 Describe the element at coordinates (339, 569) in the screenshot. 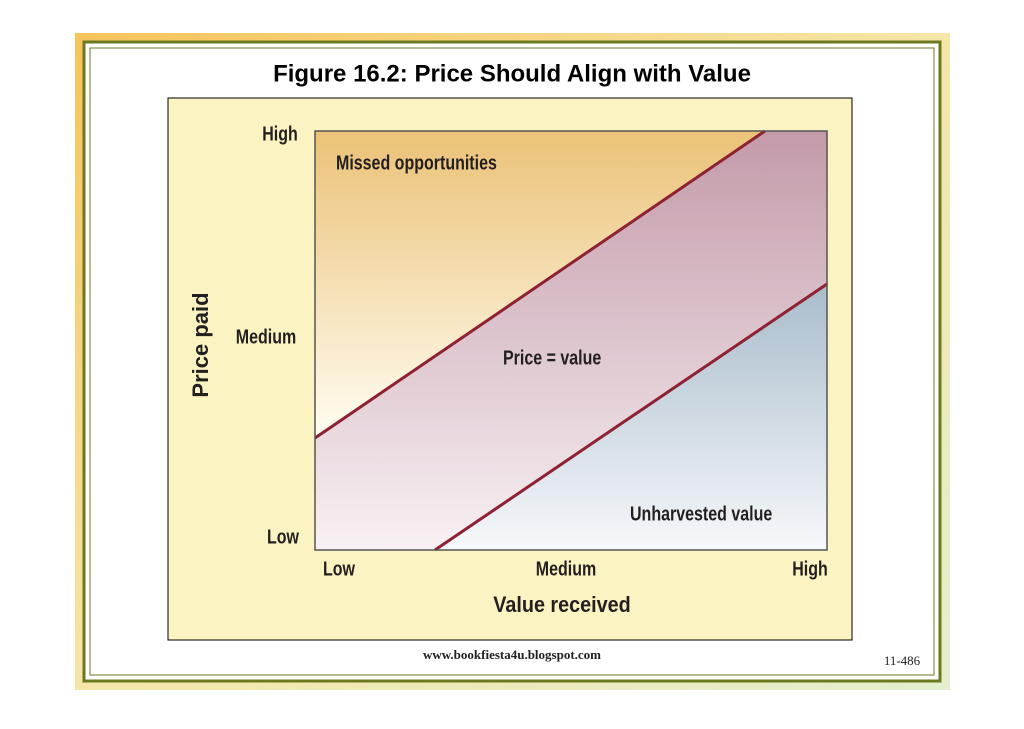

I see `x-tick-label: Low` at that location.